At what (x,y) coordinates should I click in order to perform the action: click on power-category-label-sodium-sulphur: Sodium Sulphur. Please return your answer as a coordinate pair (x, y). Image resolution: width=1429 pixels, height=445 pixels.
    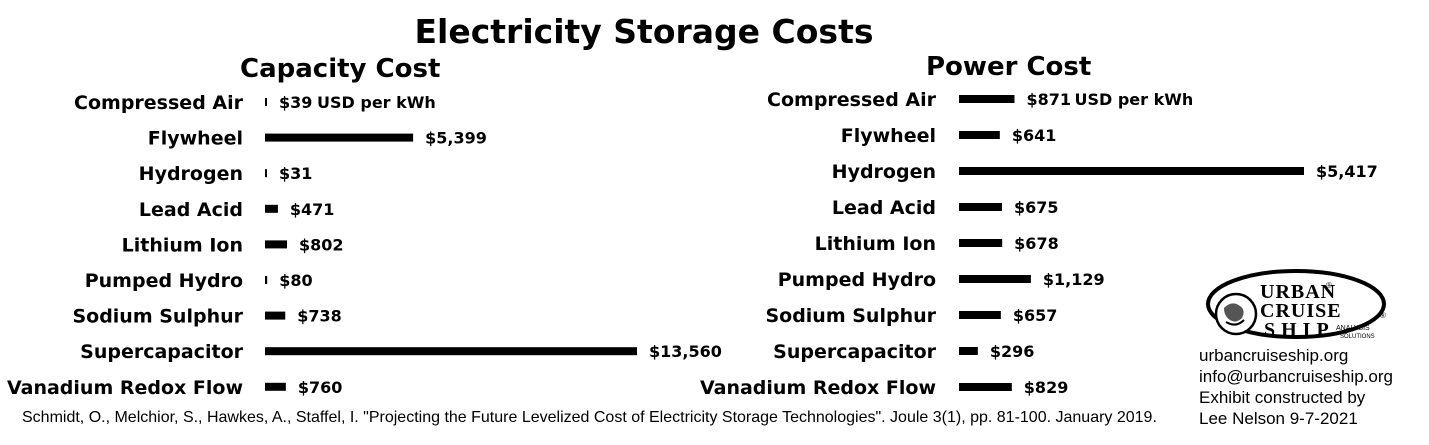
    Looking at the image, I should click on (850, 316).